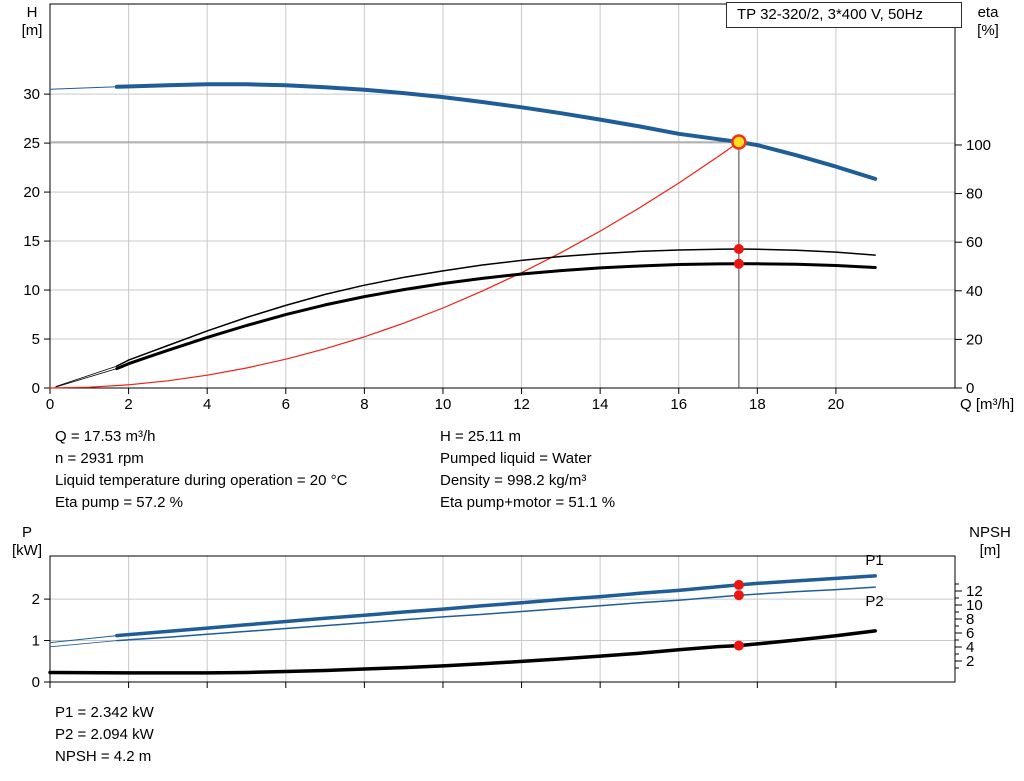 The image size is (1024, 781). I want to click on svg-text: 15, so click(31, 241).